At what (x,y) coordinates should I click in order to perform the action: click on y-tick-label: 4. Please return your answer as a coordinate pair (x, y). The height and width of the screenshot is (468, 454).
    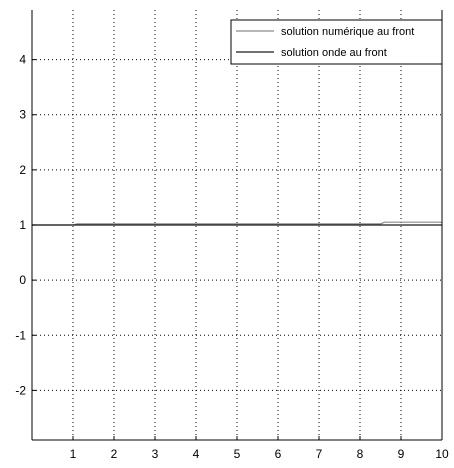
    Looking at the image, I should click on (22, 60).